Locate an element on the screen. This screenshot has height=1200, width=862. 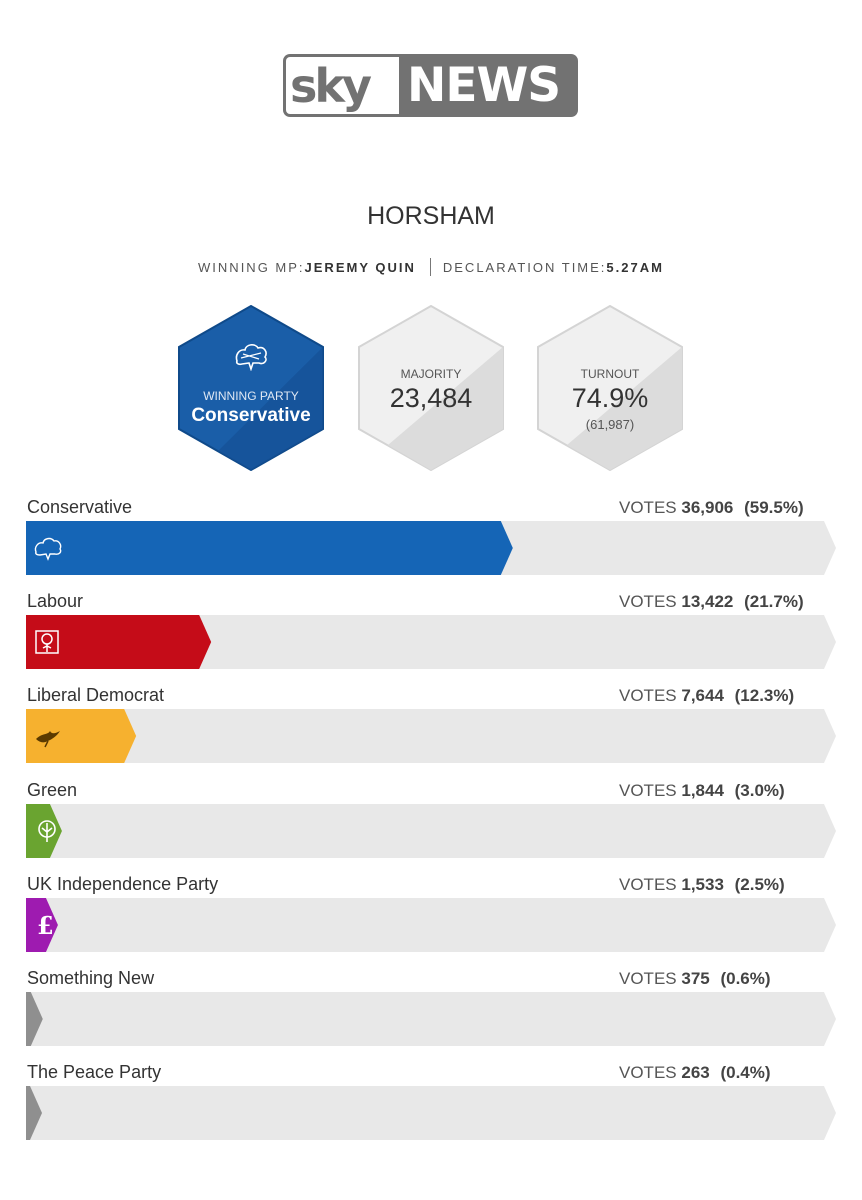
logo-news-part: NEWS is located at coordinates (488, 85).